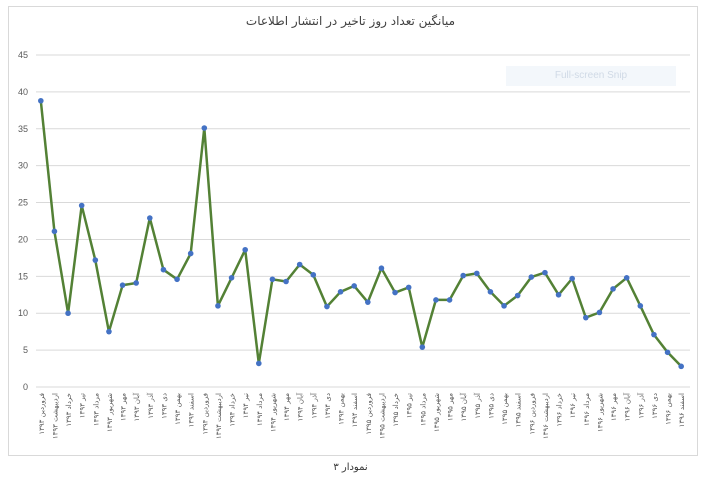  I want to click on x-tick-label: خرداد ۱۳۹۴, so click(233, 410).